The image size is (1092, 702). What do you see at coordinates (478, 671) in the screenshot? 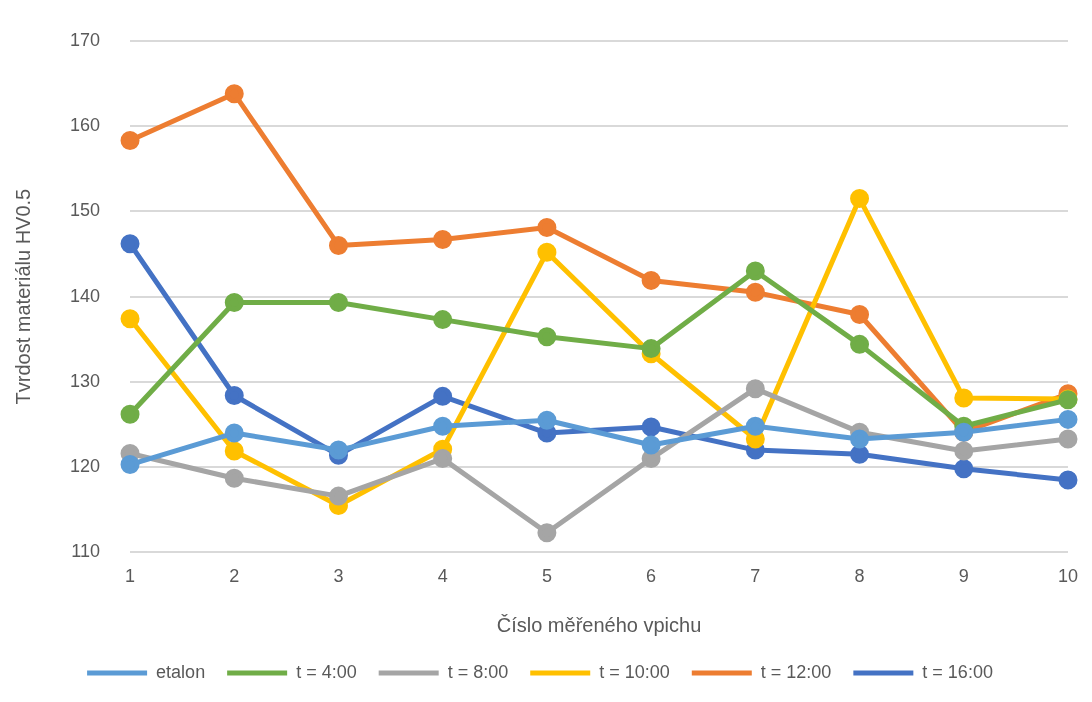
I see `legend-label: t = 8:00` at bounding box center [478, 671].